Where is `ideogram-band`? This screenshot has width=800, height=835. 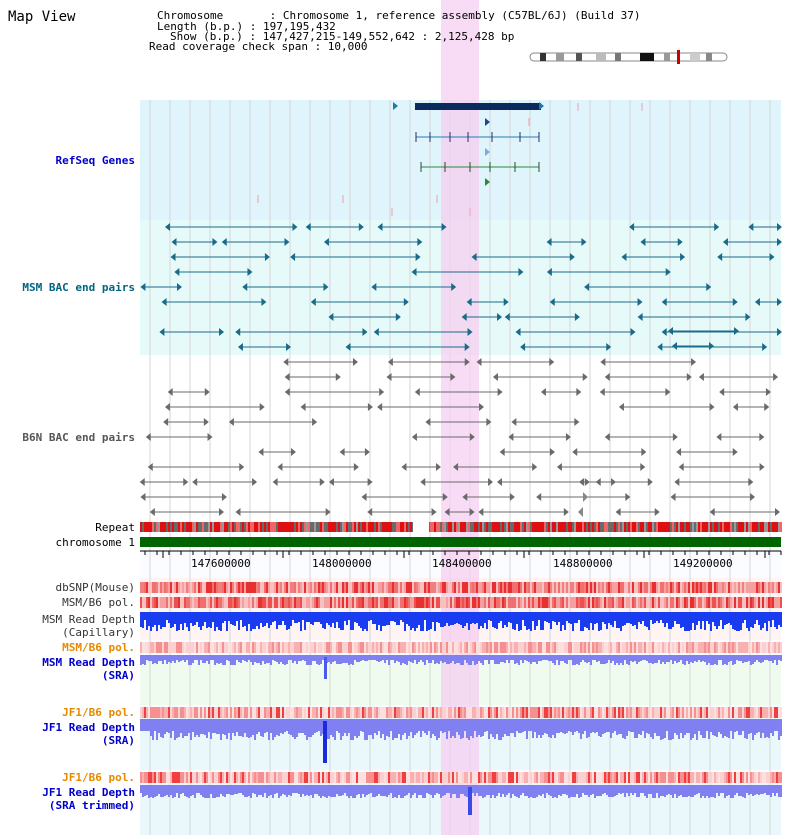
ideogram-band is located at coordinates (601, 57).